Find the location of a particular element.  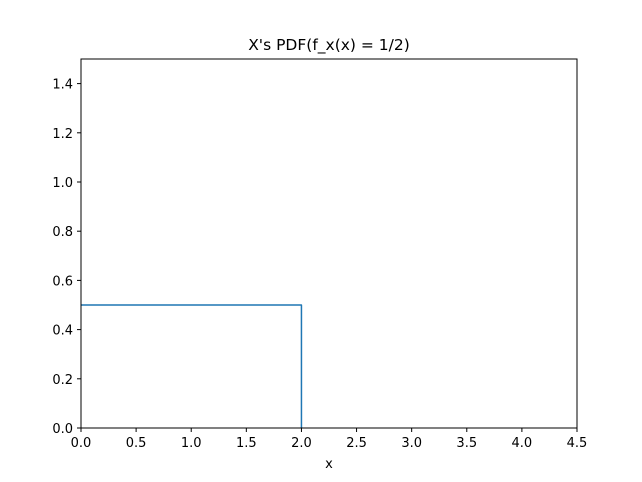

y-tick-label: 0.8 is located at coordinates (62, 232).